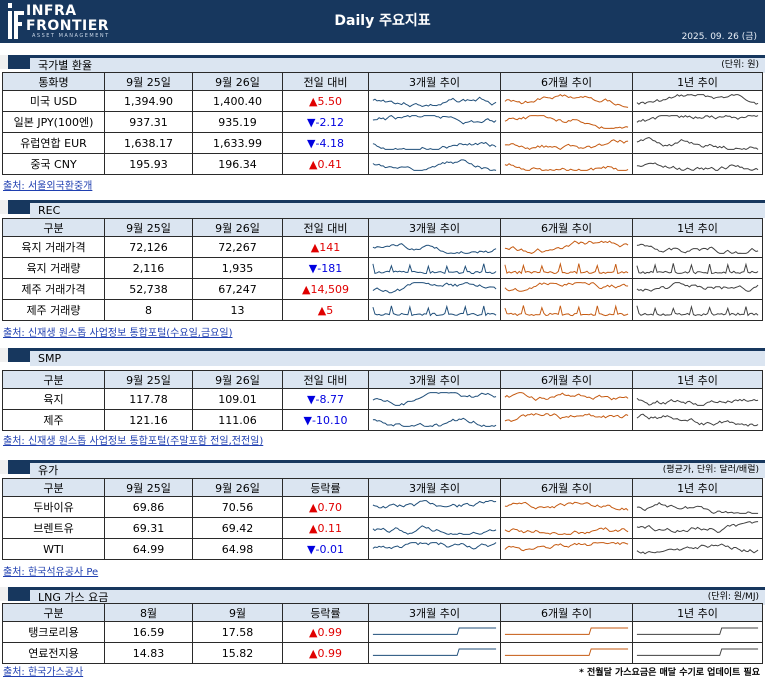 The width and height of the screenshot is (765, 691). I want to click on column-header: 3개월 추이, so click(434, 487).